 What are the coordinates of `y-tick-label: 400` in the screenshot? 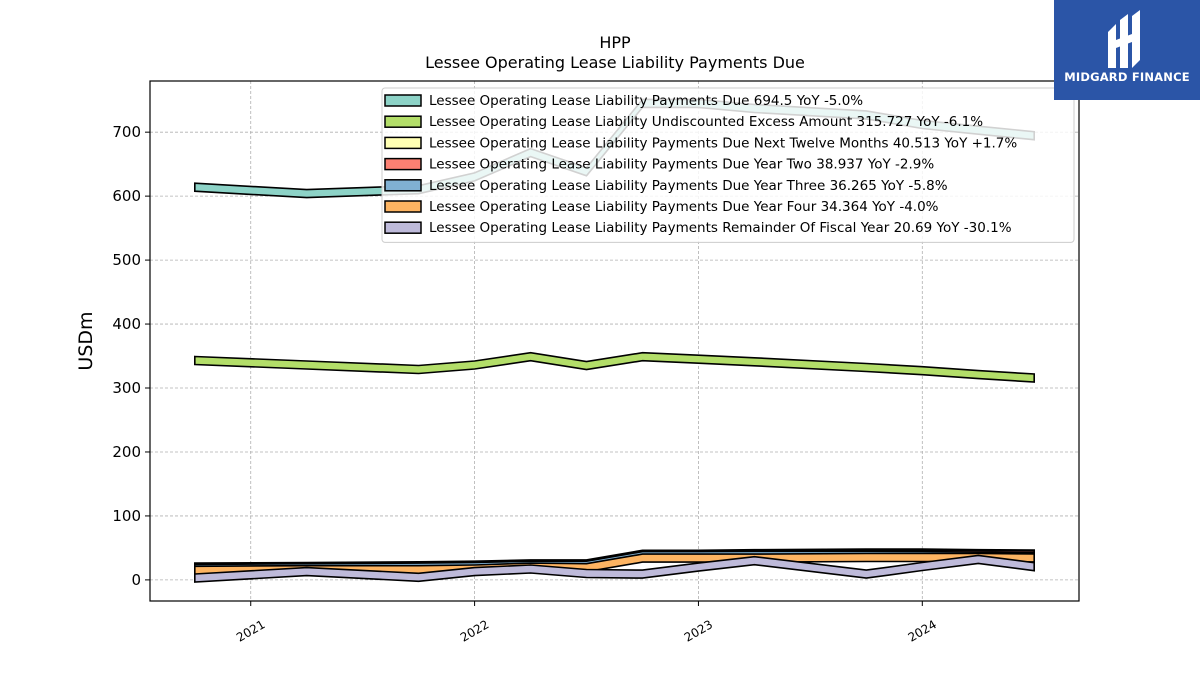 It's located at (126, 324).